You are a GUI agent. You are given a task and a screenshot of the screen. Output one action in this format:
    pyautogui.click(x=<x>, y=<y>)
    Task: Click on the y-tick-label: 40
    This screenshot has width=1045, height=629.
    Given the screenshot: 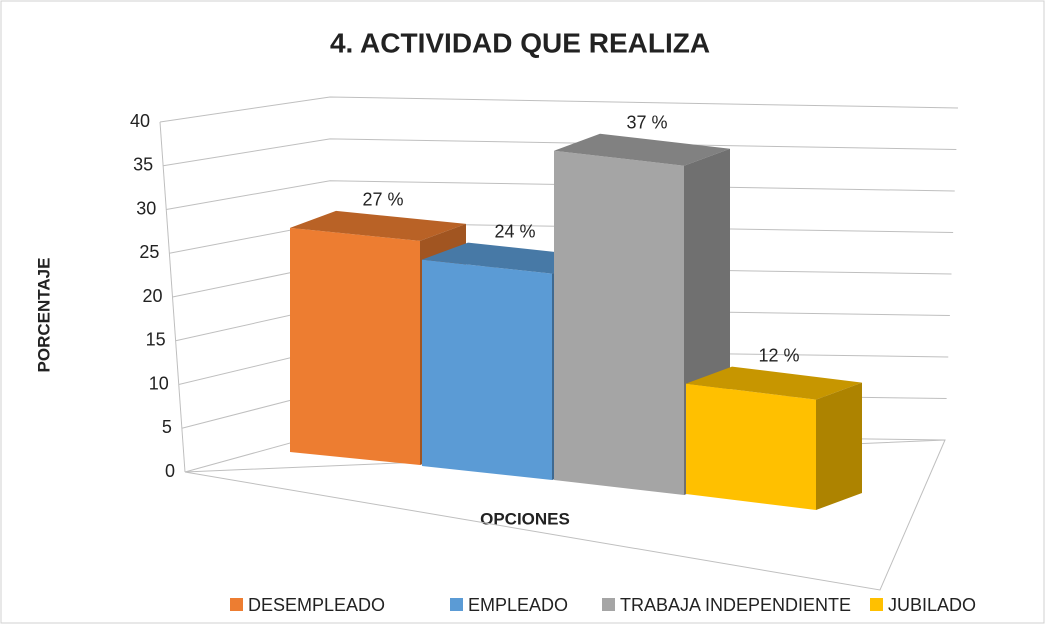 What is the action you would take?
    pyautogui.click(x=140, y=121)
    